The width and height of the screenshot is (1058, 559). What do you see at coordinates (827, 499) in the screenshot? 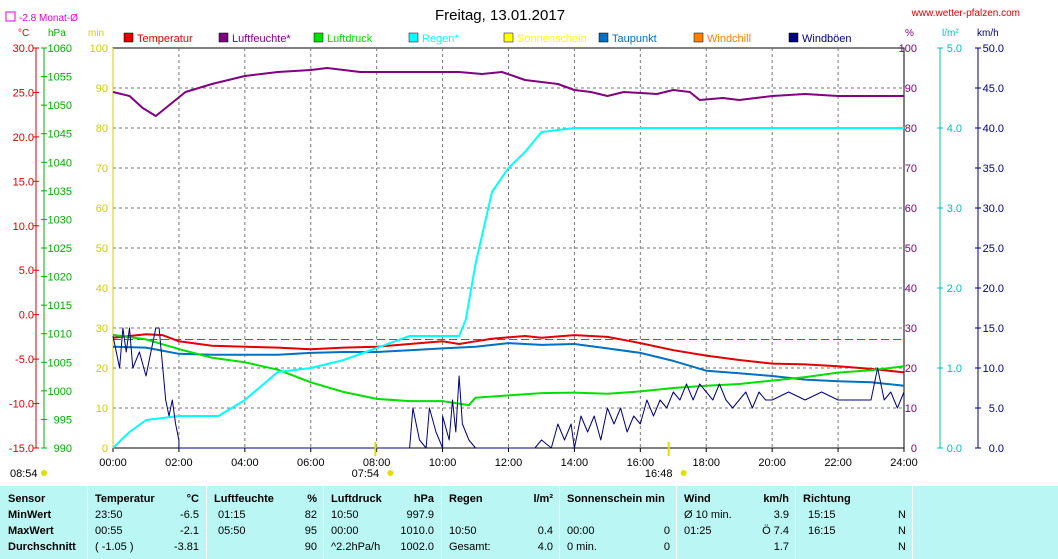
I see `hdr-direction: Richtung` at bounding box center [827, 499].